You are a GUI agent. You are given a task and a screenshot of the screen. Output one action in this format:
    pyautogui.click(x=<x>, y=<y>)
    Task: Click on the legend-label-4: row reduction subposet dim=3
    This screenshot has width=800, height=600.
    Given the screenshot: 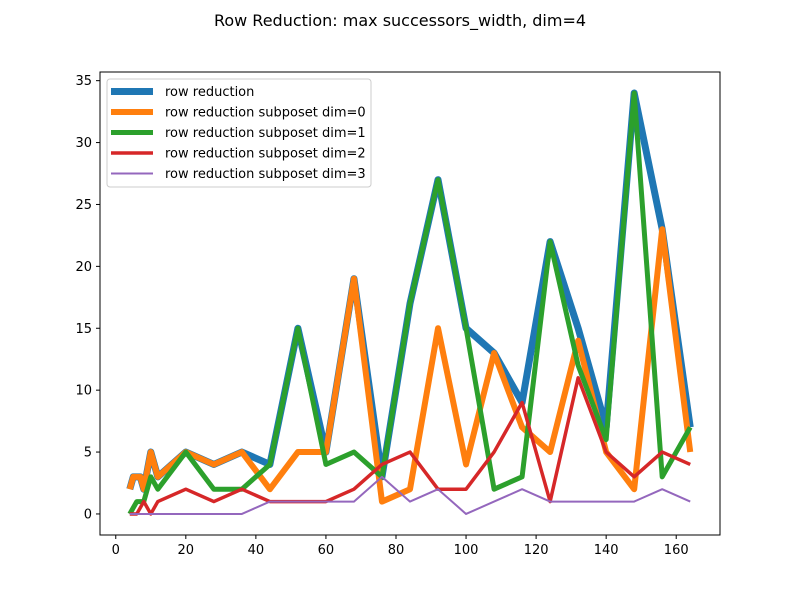 What is the action you would take?
    pyautogui.click(x=265, y=174)
    